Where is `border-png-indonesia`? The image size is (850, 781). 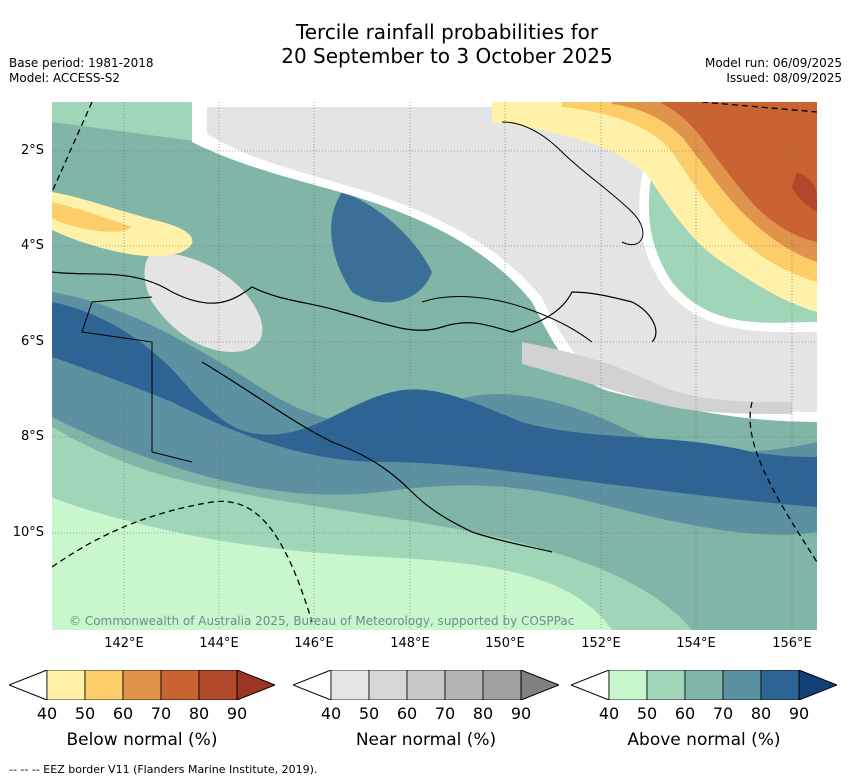
border-png-indonesia is located at coordinates (172, 422).